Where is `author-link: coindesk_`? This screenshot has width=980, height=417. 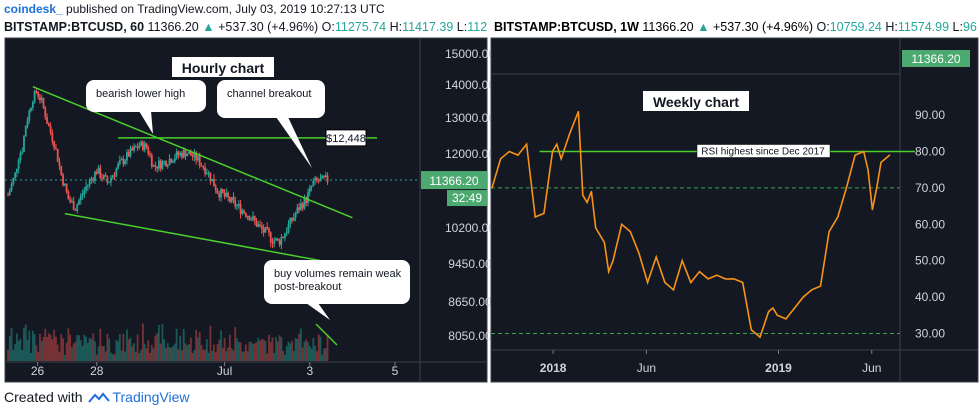
author-link: coindesk_ is located at coordinates (33, 9).